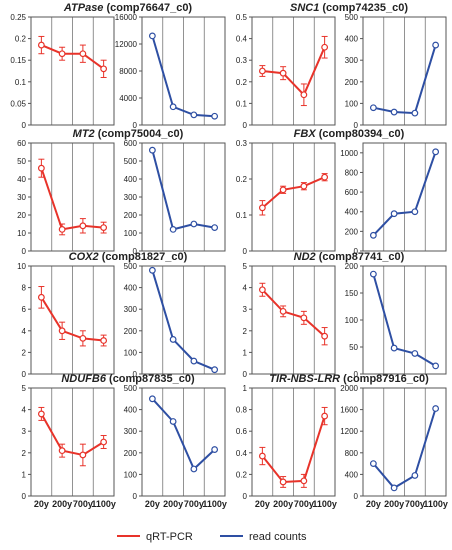  Describe the element at coordinates (84, 257) in the screenshot. I see `chart-title-gene: COX2` at that location.